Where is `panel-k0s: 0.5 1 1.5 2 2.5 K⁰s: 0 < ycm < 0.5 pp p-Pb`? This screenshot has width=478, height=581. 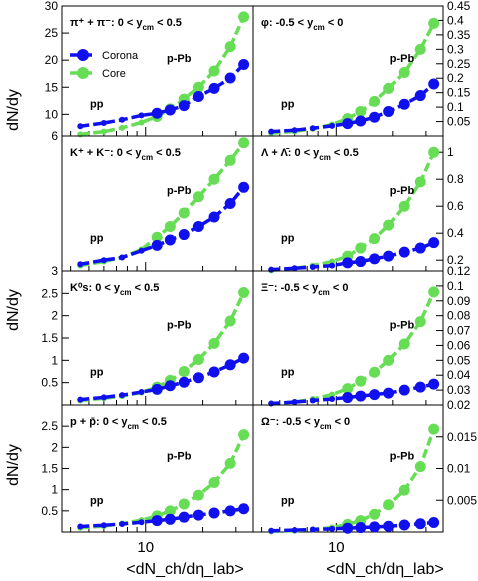 panel-k0s: 0.5 1 1.5 2 2.5 K⁰s: 0 < ycm < 0.5 pp p-Pb is located at coordinates (147, 338).